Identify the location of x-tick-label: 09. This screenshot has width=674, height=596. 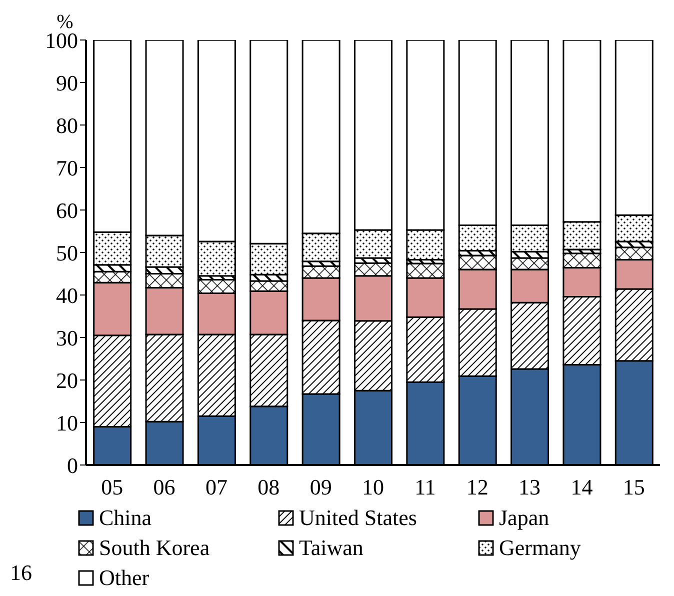
(321, 487).